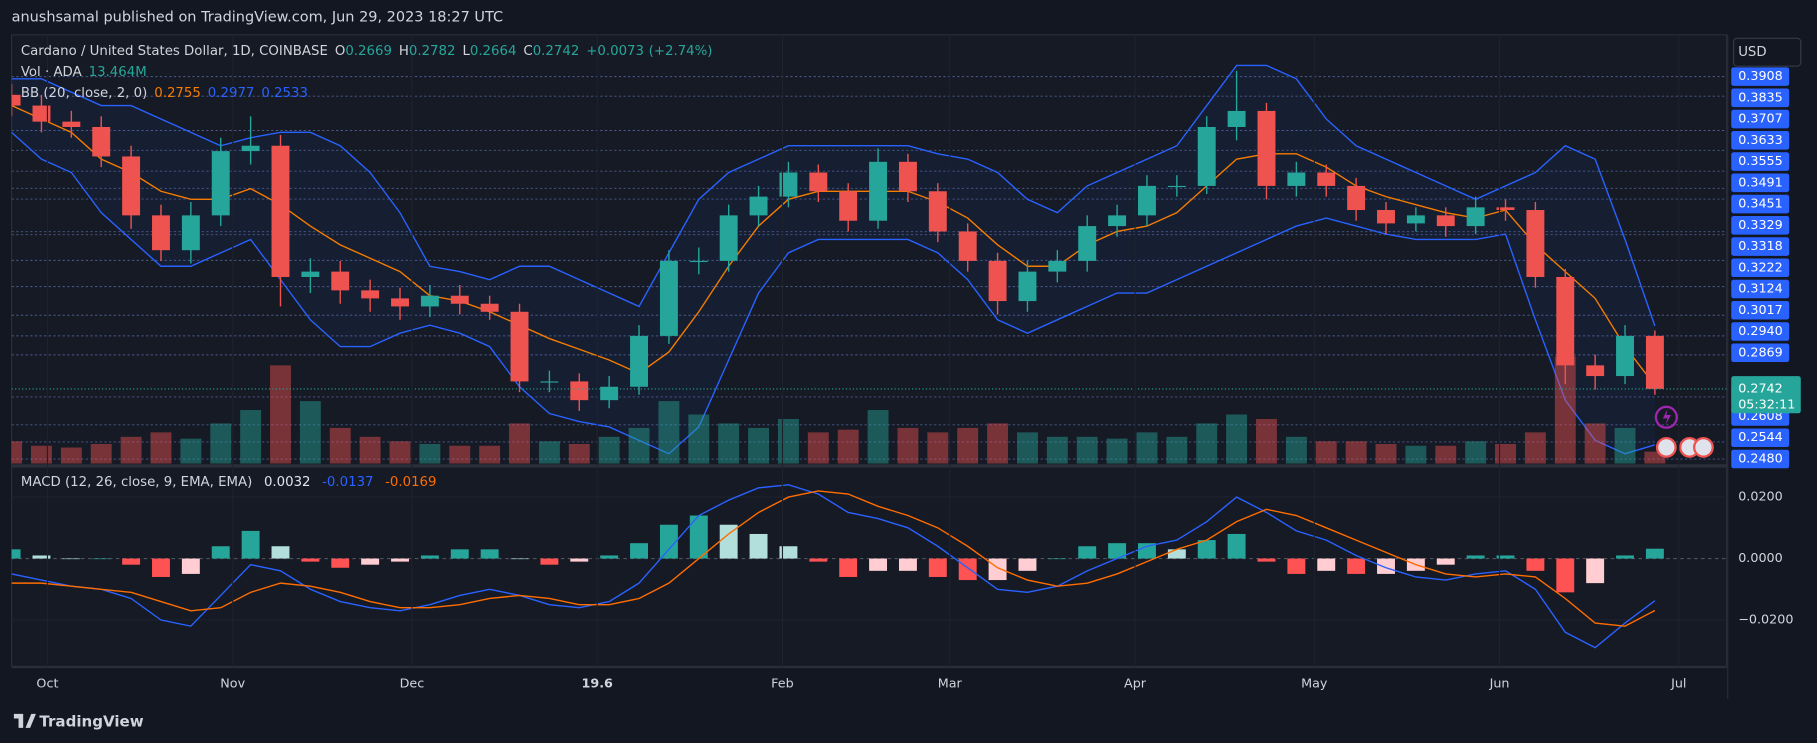  I want to click on legend-item: (+2.74%), so click(681, 51).